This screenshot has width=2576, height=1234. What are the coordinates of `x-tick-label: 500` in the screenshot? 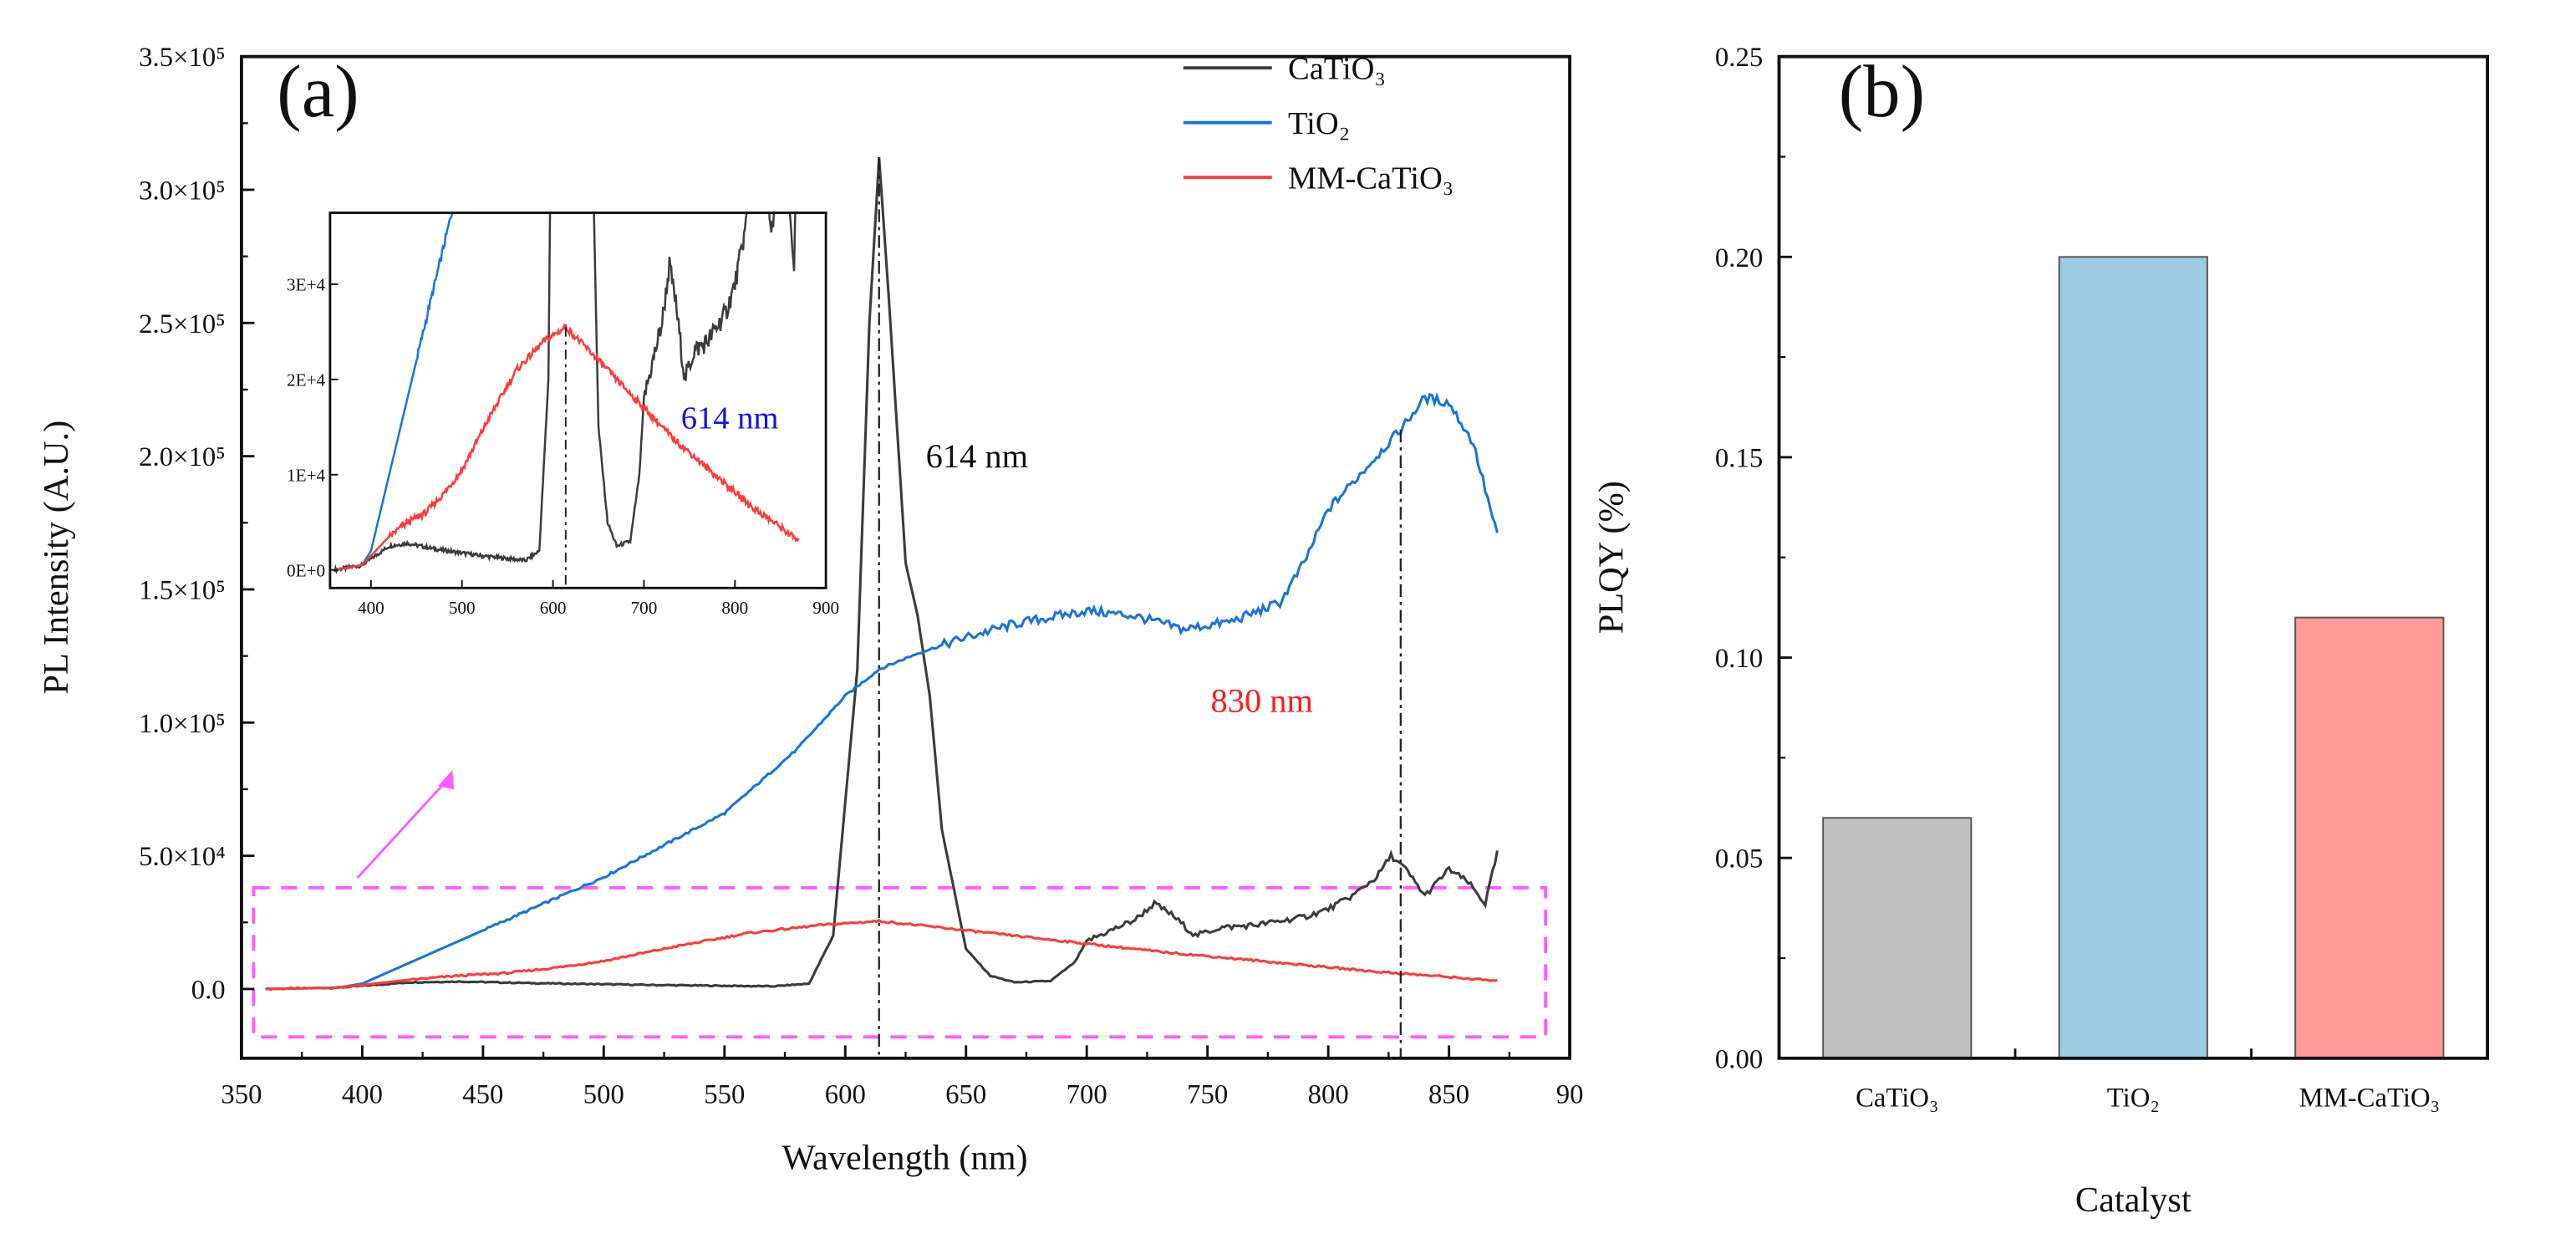 It's located at (603, 1095).